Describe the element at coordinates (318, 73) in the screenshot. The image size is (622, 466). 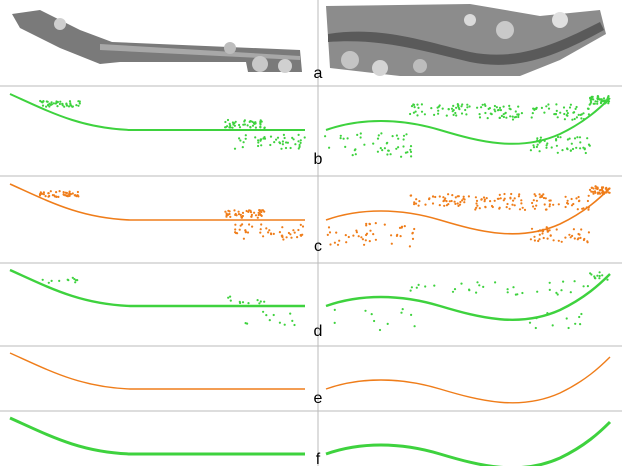
I see `panel-label: a` at that location.